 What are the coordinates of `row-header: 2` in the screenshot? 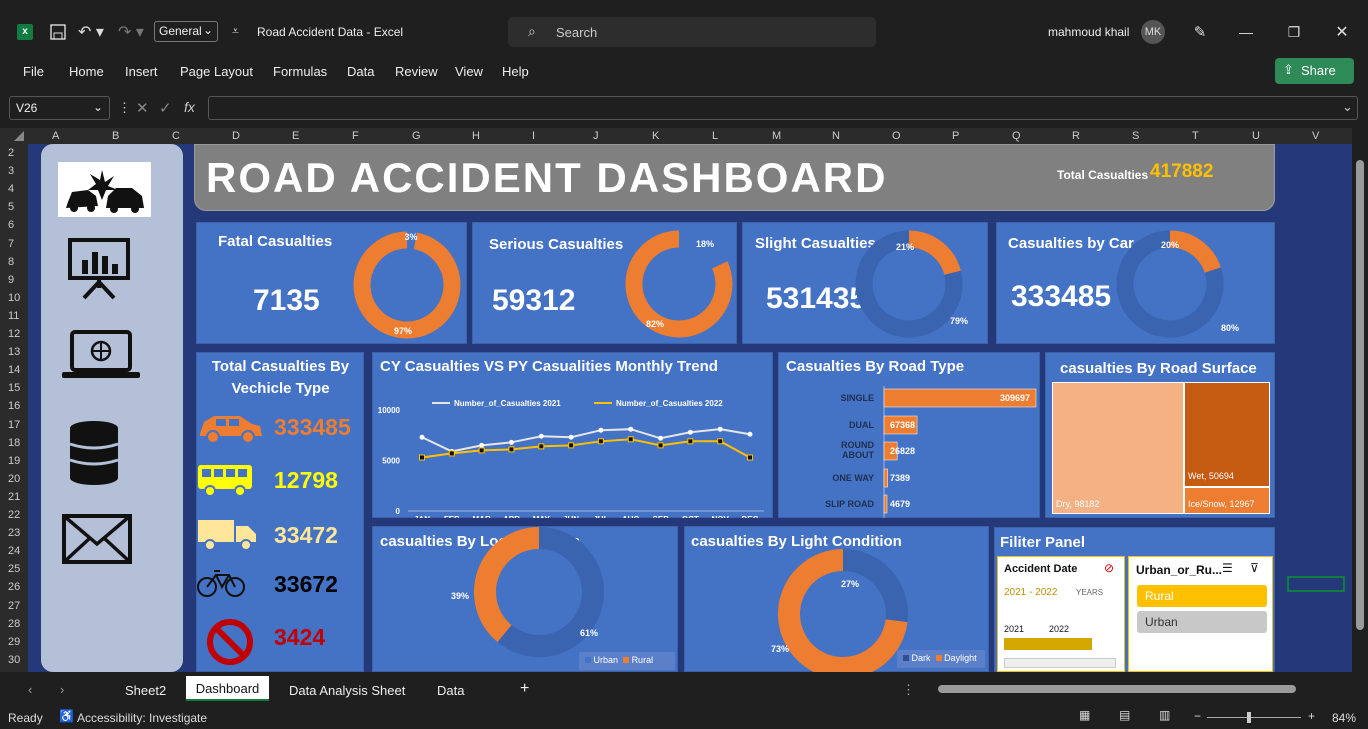 It's located at (11, 153).